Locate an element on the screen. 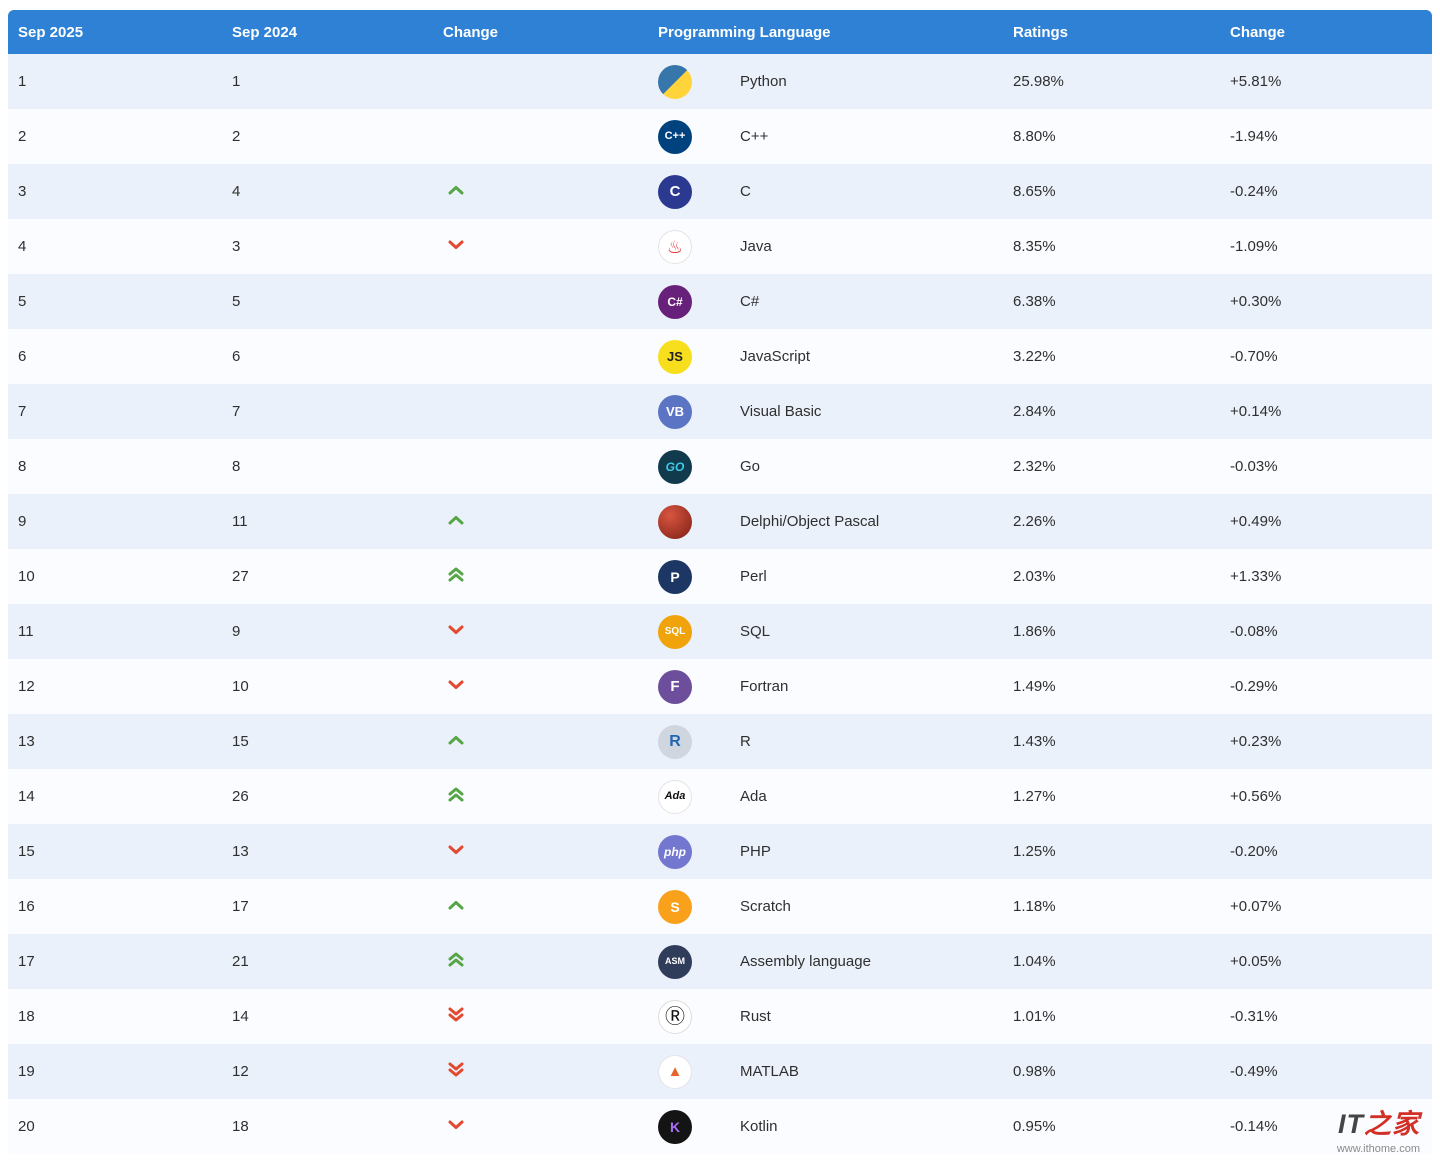 The width and height of the screenshot is (1440, 1167). ratings-value: 2.26% is located at coordinates (1034, 521).